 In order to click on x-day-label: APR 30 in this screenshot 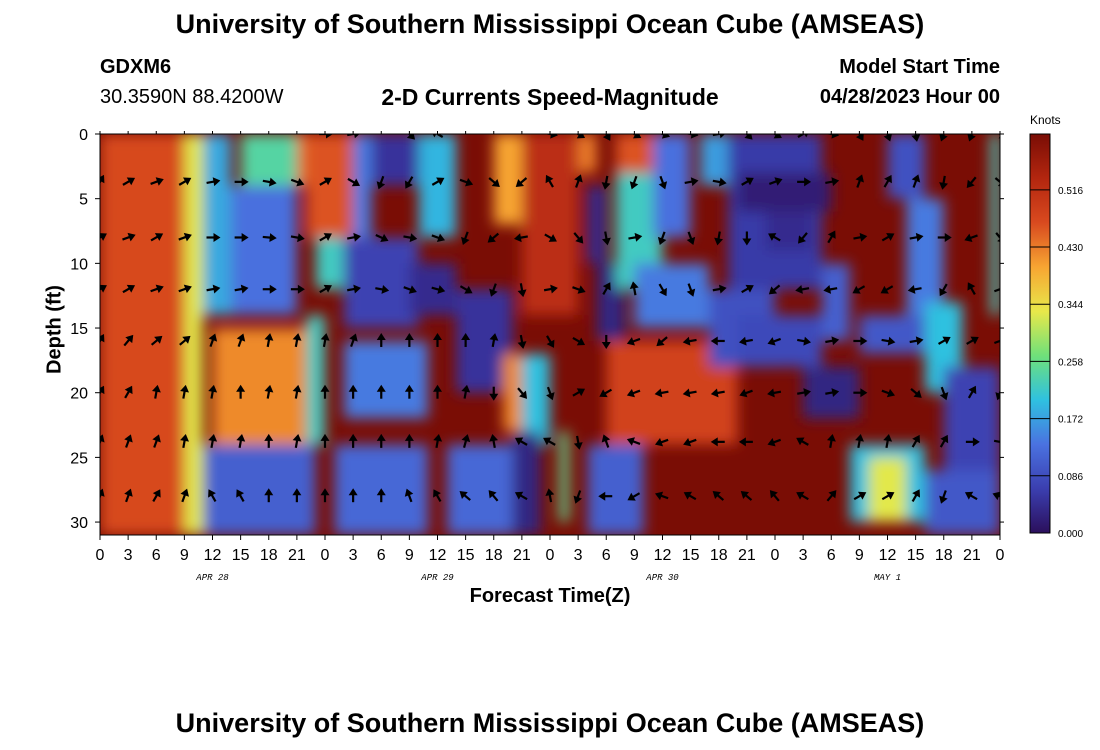, I will do `click(662, 578)`.